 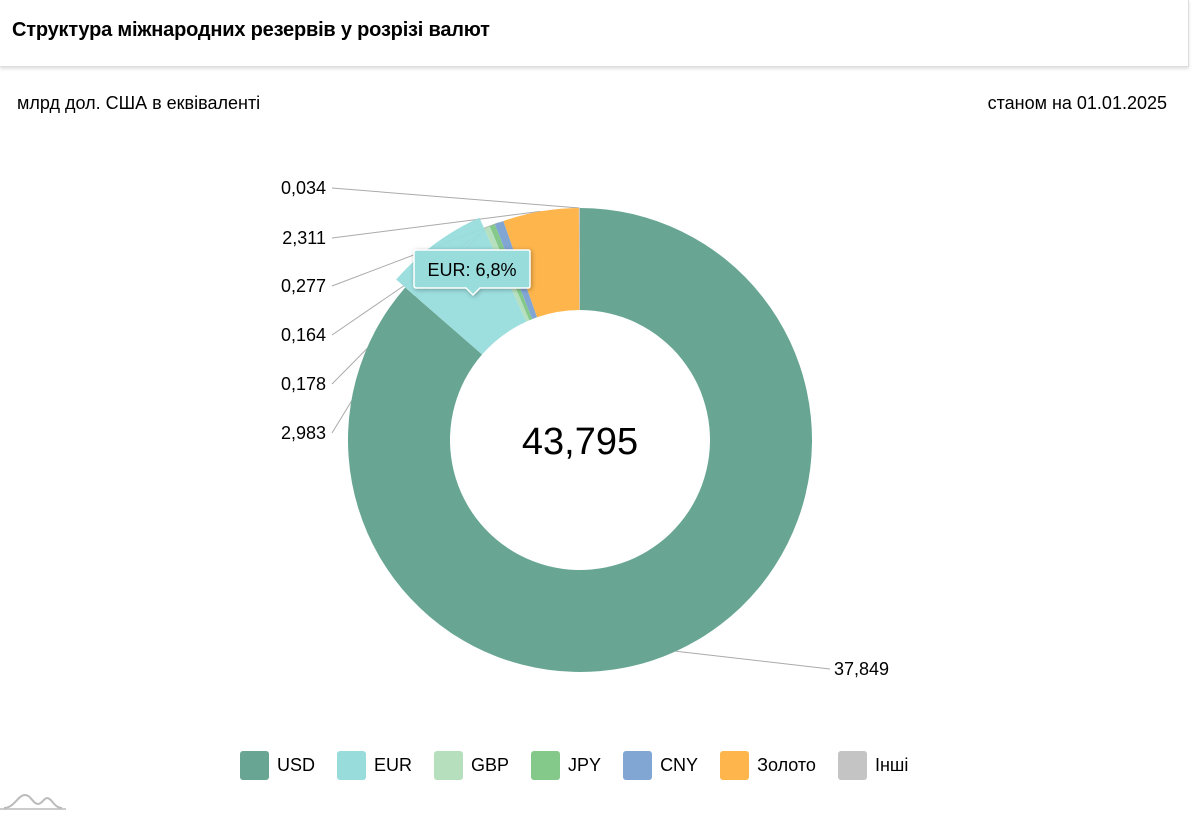 I want to click on legend-label: GBP, so click(x=490, y=765).